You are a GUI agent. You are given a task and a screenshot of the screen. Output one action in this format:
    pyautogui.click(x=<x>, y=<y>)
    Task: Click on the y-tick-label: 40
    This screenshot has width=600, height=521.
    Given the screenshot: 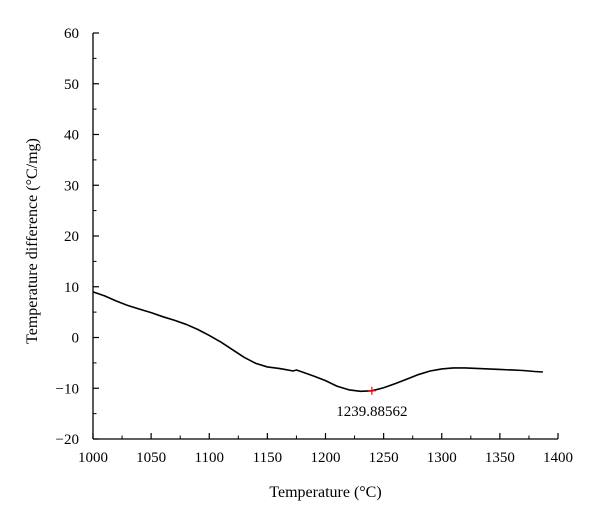 What is the action you would take?
    pyautogui.click(x=71, y=136)
    